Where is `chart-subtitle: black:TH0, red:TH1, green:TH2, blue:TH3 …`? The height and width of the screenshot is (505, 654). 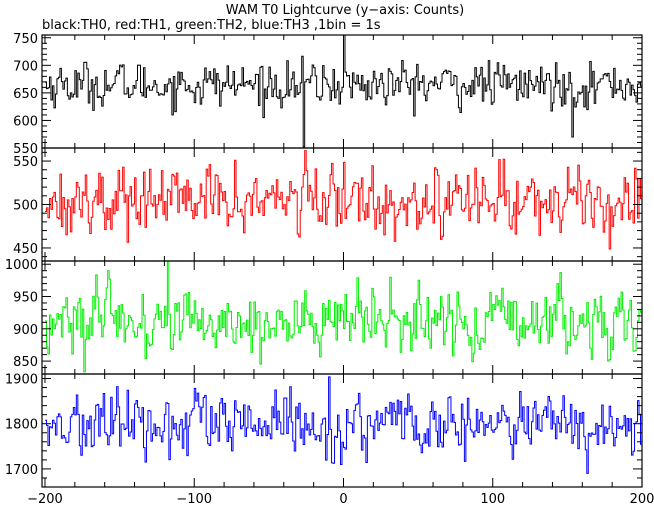 chart-subtitle: black:TH0, red:TH1, green:TH2, blue:TH3 … is located at coordinates (211, 25).